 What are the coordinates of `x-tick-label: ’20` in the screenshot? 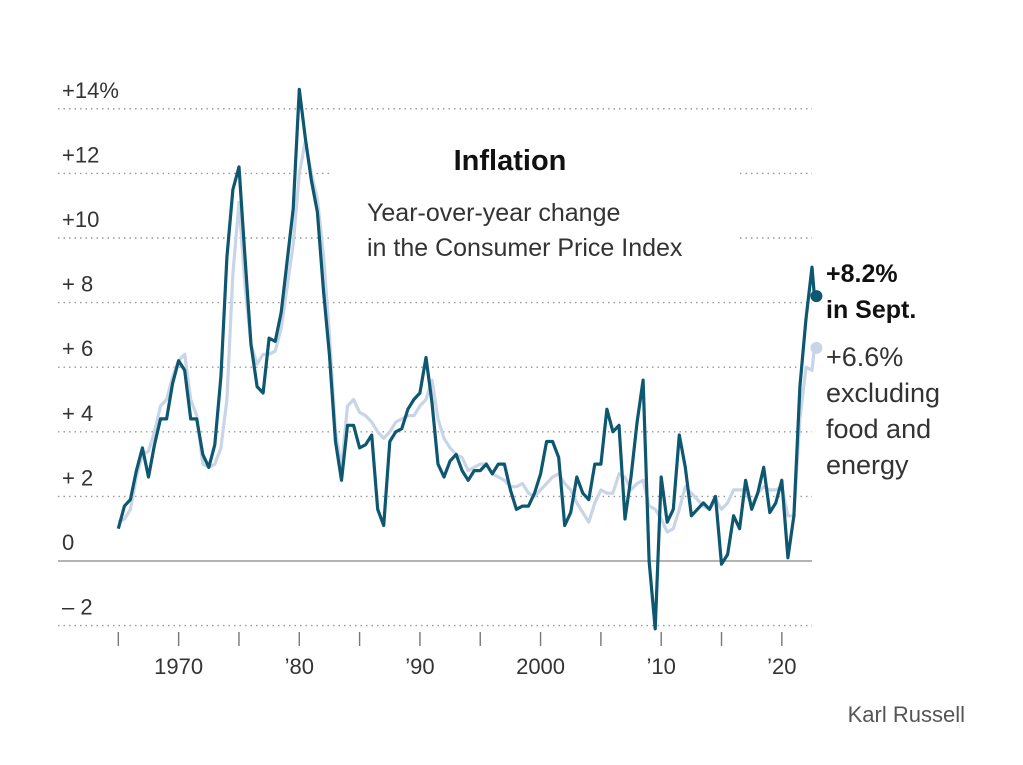 It's located at (781, 666).